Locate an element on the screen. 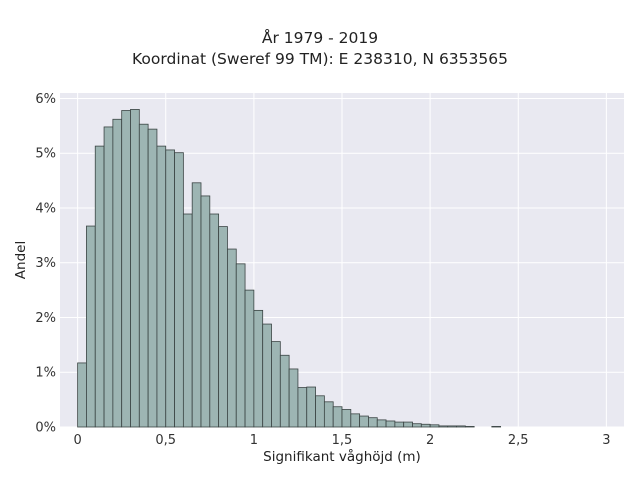 The width and height of the screenshot is (640, 480). x-tick-label: 0,5 is located at coordinates (165, 440).